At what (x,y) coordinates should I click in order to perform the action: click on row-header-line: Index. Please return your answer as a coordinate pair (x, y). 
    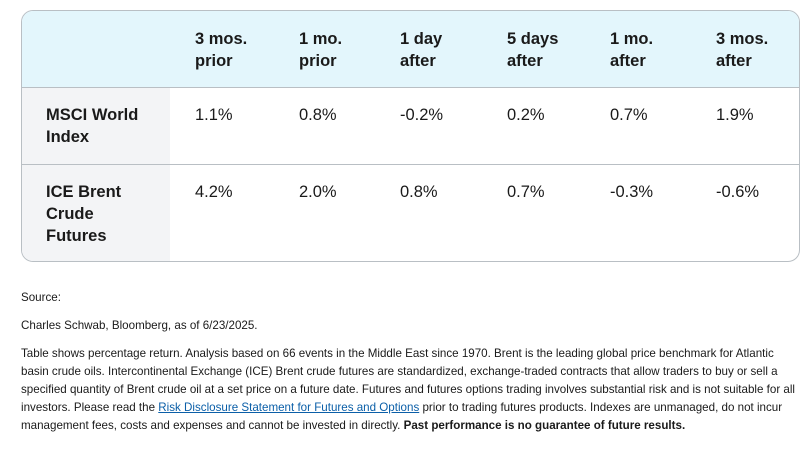
    Looking at the image, I should click on (67, 137).